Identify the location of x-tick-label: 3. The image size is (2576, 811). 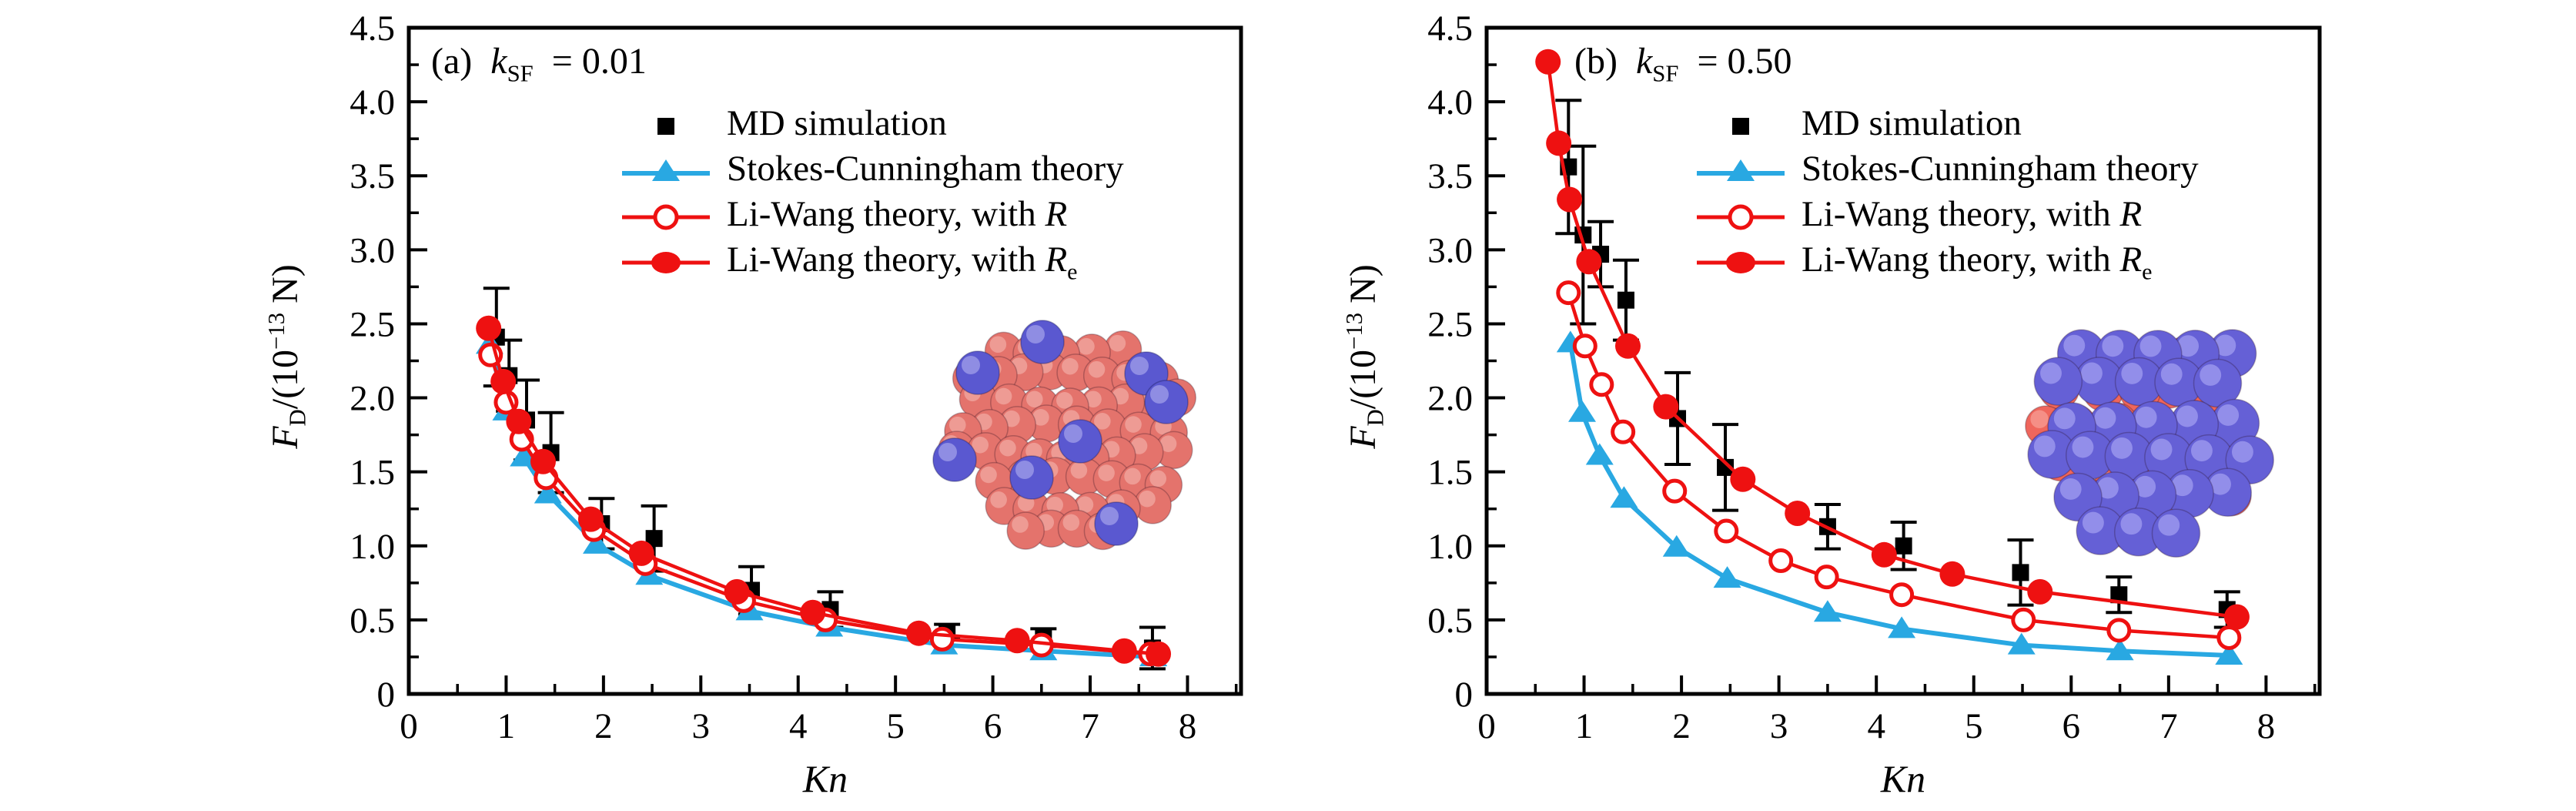
(702, 726).